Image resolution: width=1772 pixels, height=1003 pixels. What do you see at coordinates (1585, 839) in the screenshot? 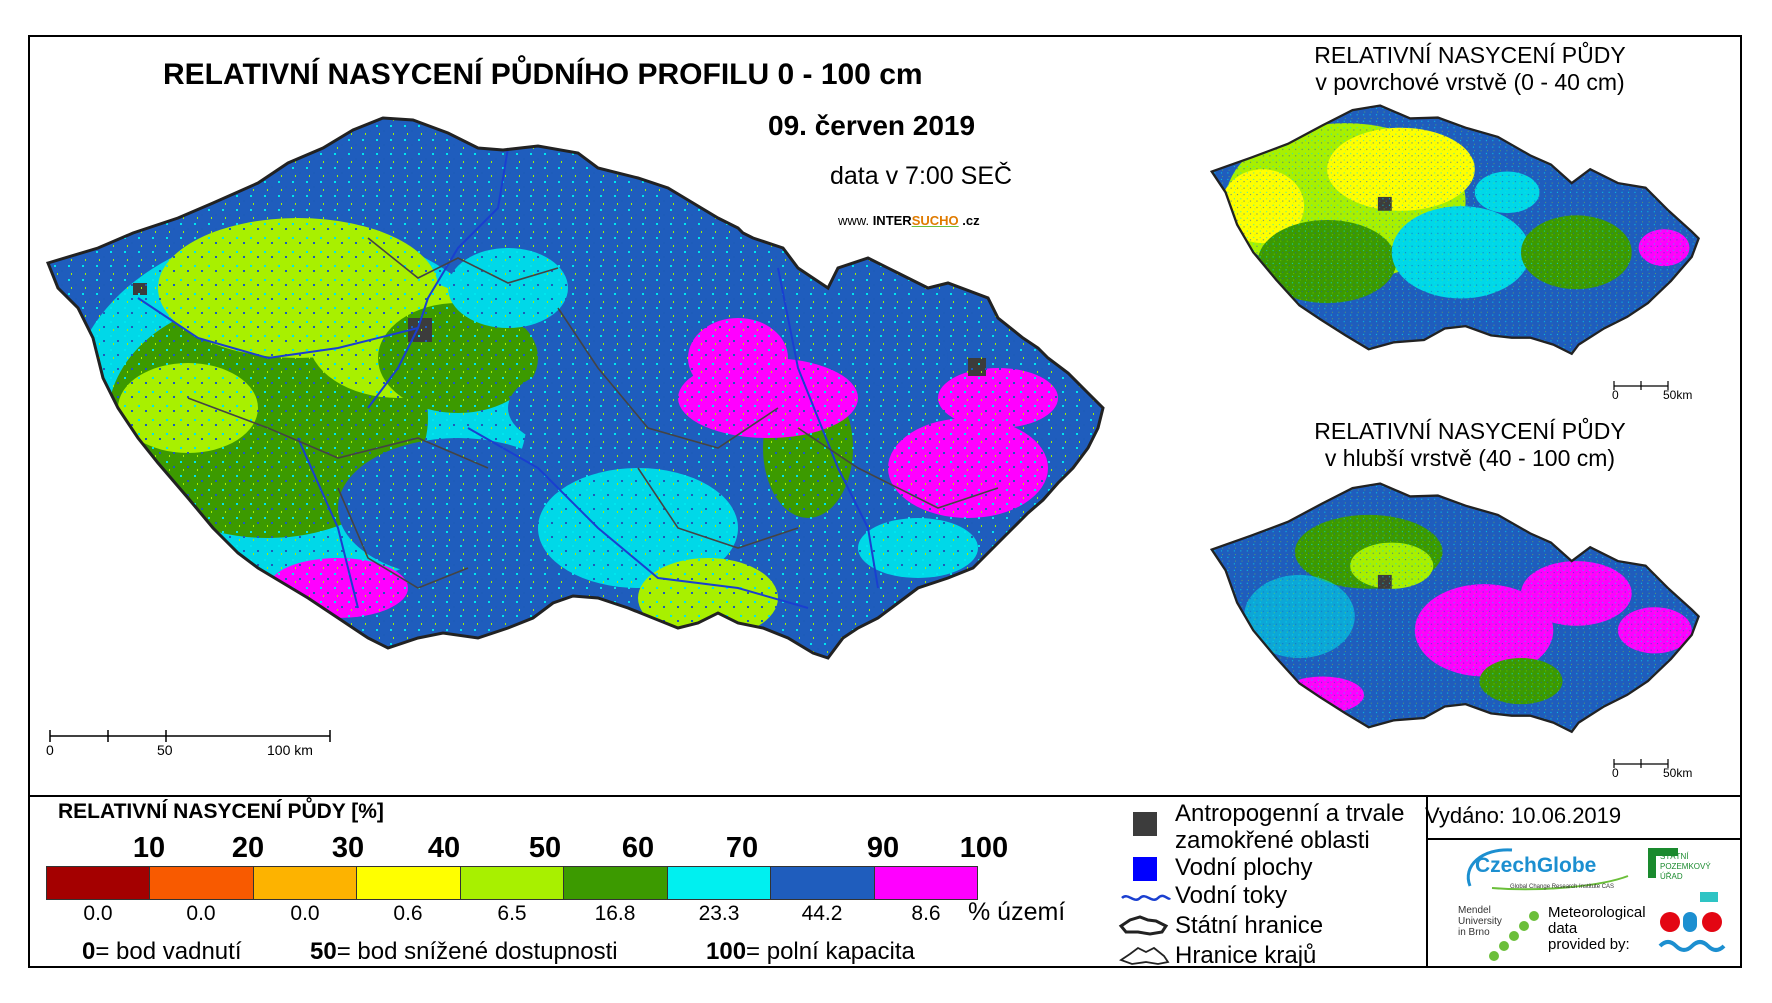
I see `issued-divider` at bounding box center [1585, 839].